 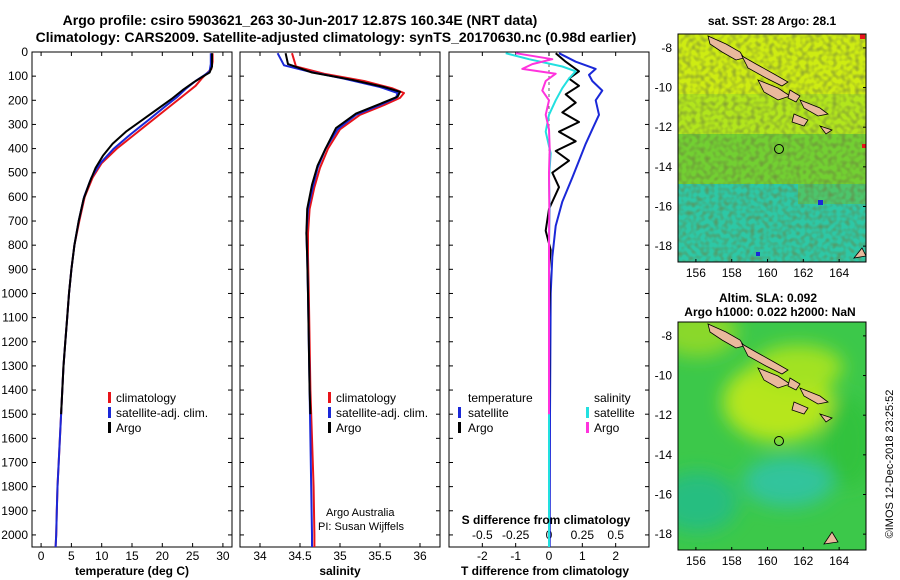 I want to click on depth-tick-label: 200, so click(x=18, y=100).